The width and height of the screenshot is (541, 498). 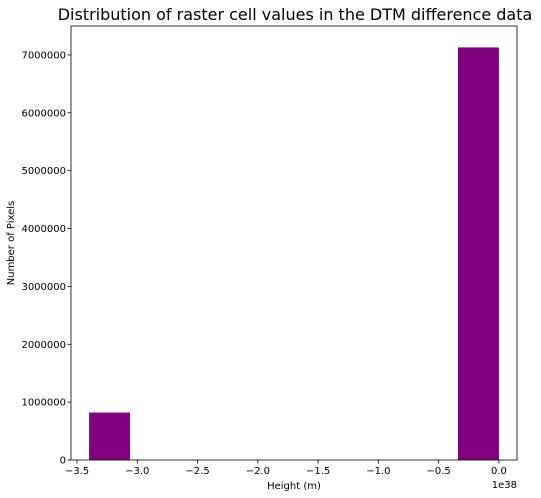 I want to click on x-tick-label-4: −1.5, so click(x=318, y=471).